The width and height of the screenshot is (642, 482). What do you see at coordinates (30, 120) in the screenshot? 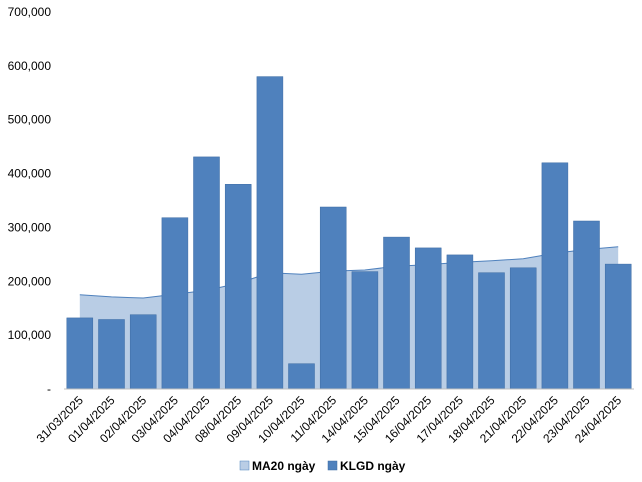
I see `y-tick-label: 500,000` at bounding box center [30, 120].